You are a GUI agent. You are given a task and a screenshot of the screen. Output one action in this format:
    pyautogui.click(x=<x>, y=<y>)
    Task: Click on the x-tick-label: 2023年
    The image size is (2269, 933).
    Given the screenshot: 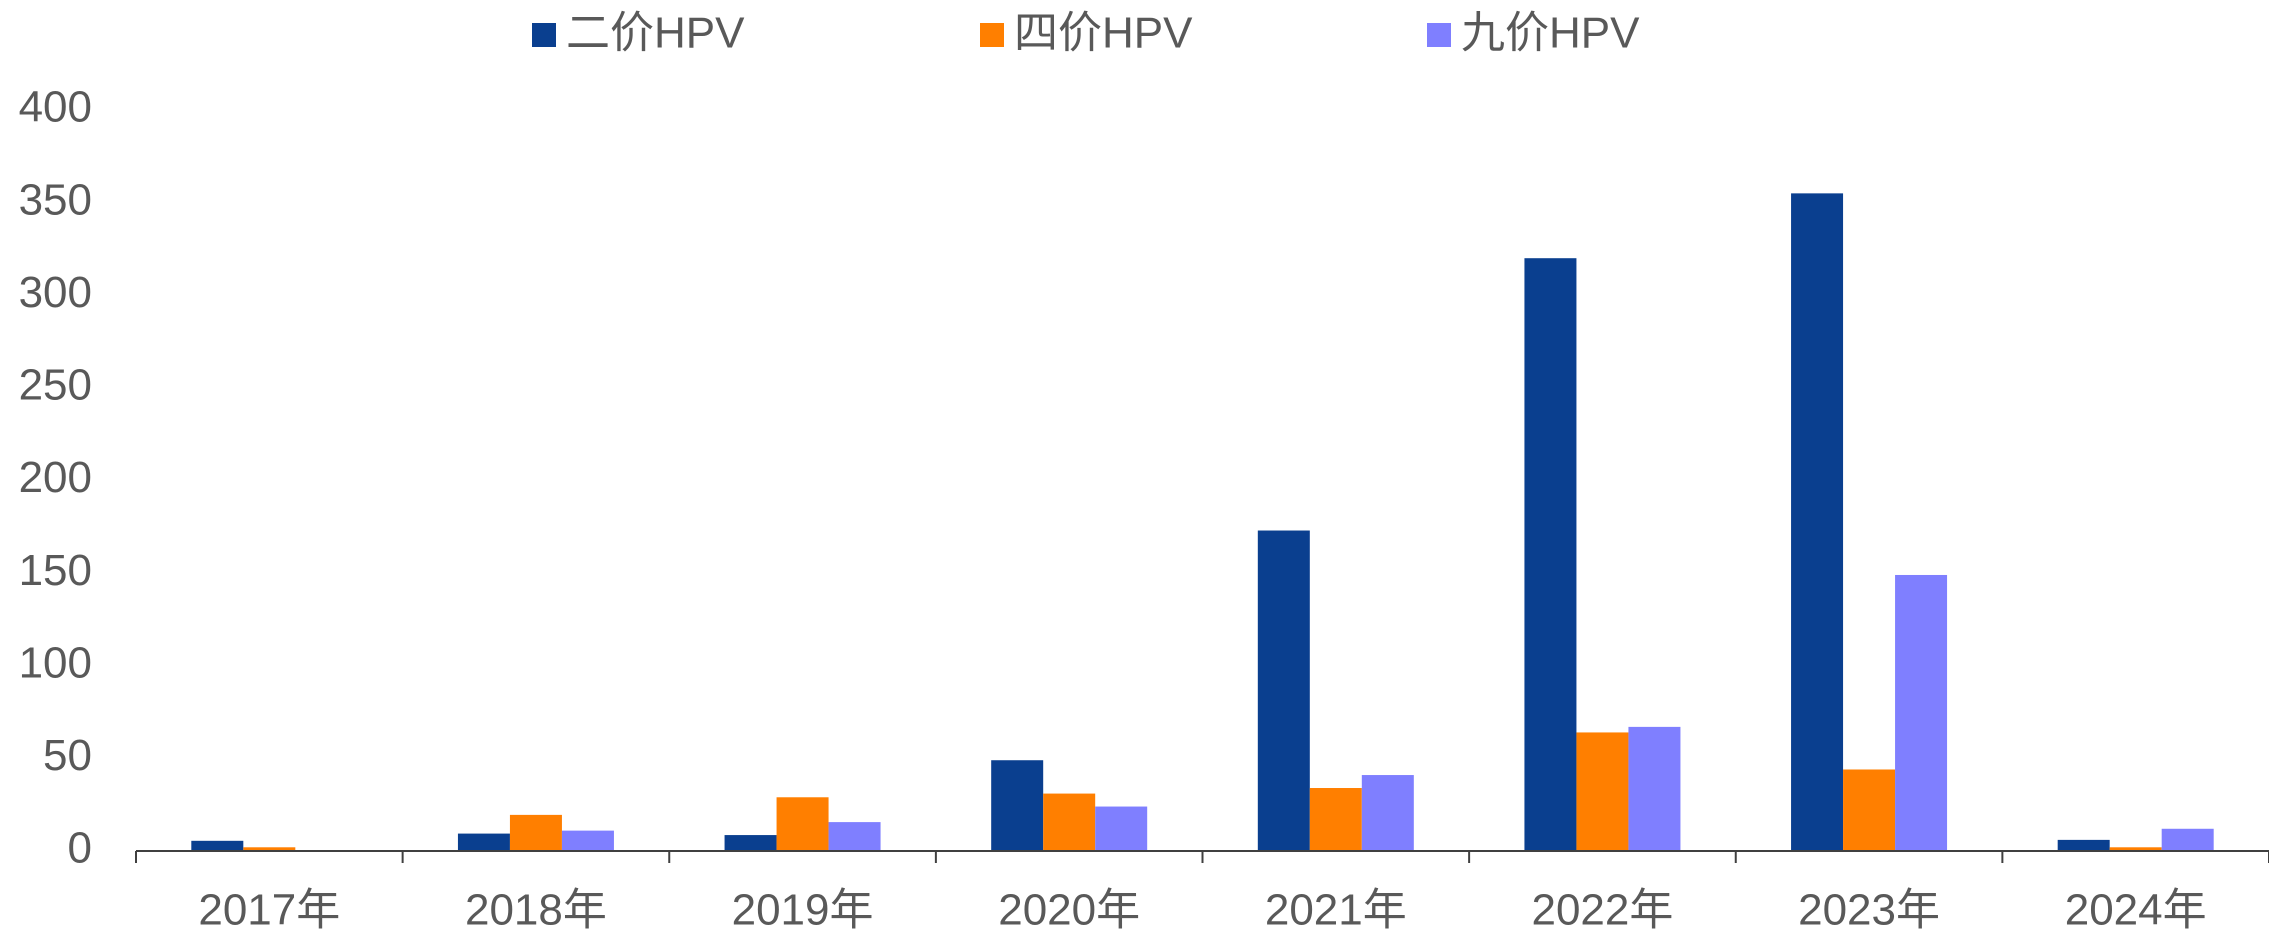 What is the action you would take?
    pyautogui.click(x=1869, y=909)
    